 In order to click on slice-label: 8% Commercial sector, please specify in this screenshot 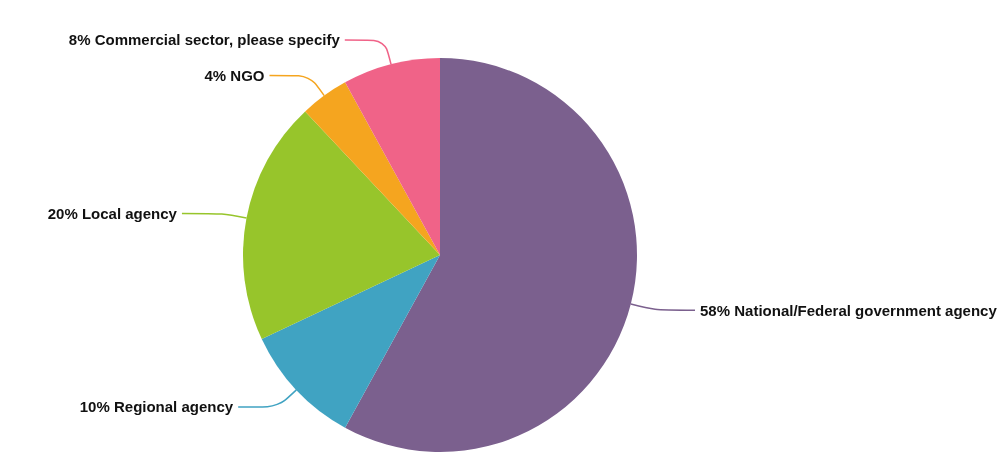, I will do `click(204, 40)`.